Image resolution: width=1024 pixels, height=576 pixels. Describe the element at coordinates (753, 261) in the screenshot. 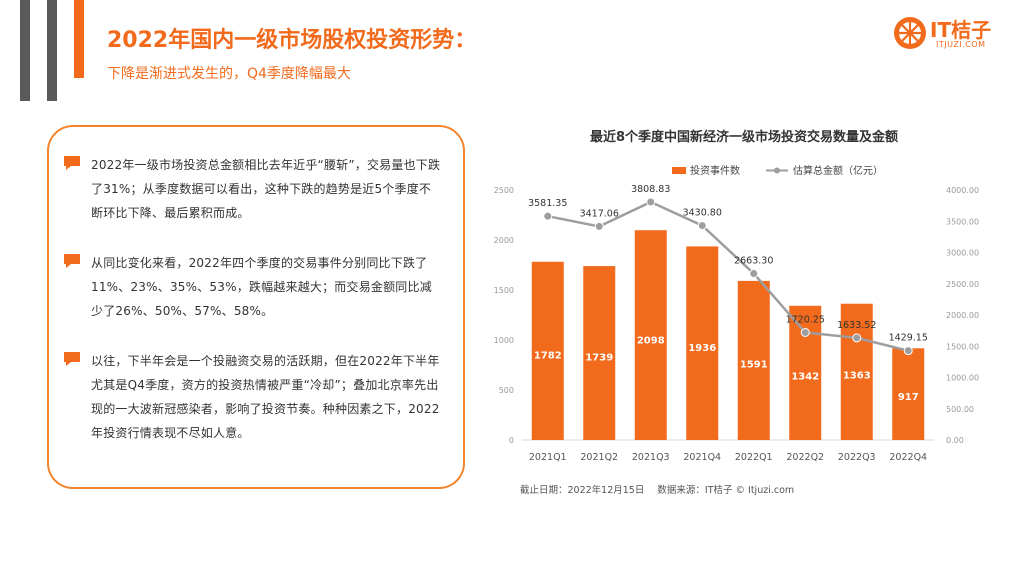

I see `line-data-label: 2663.30` at that location.